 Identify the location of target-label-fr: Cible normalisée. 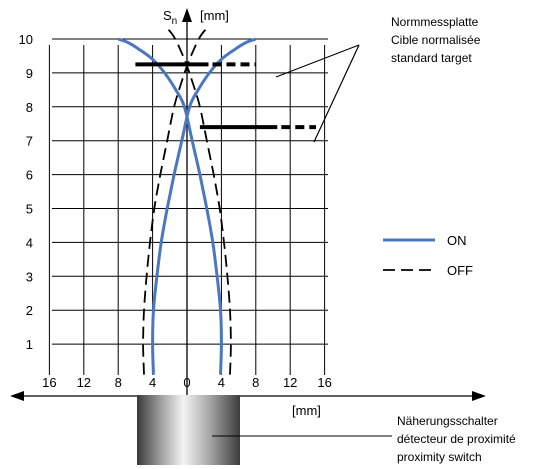
(436, 40).